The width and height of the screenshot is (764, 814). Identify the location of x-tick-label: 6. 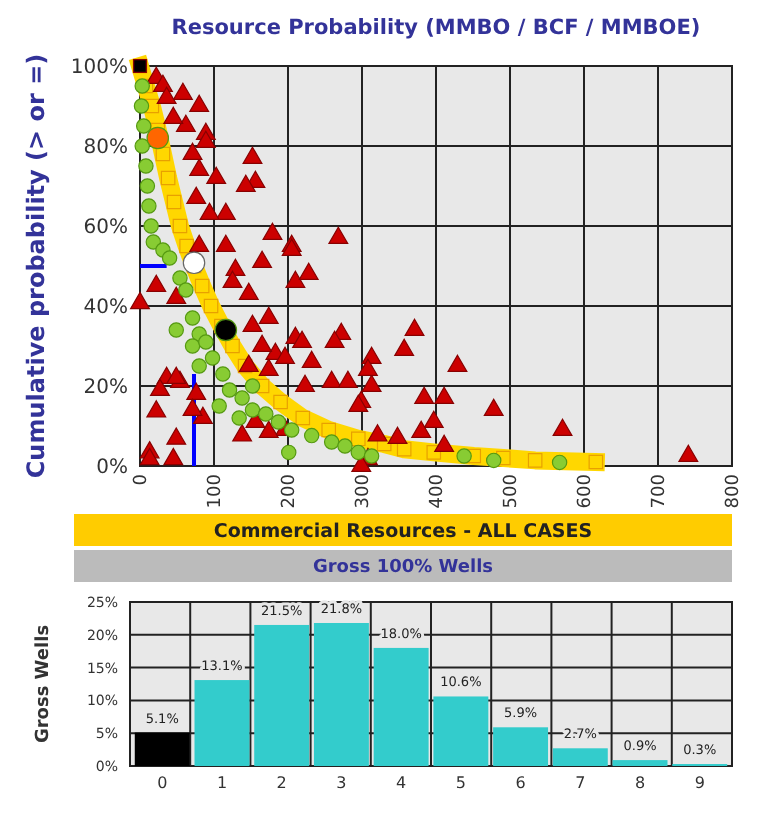
(520, 783).